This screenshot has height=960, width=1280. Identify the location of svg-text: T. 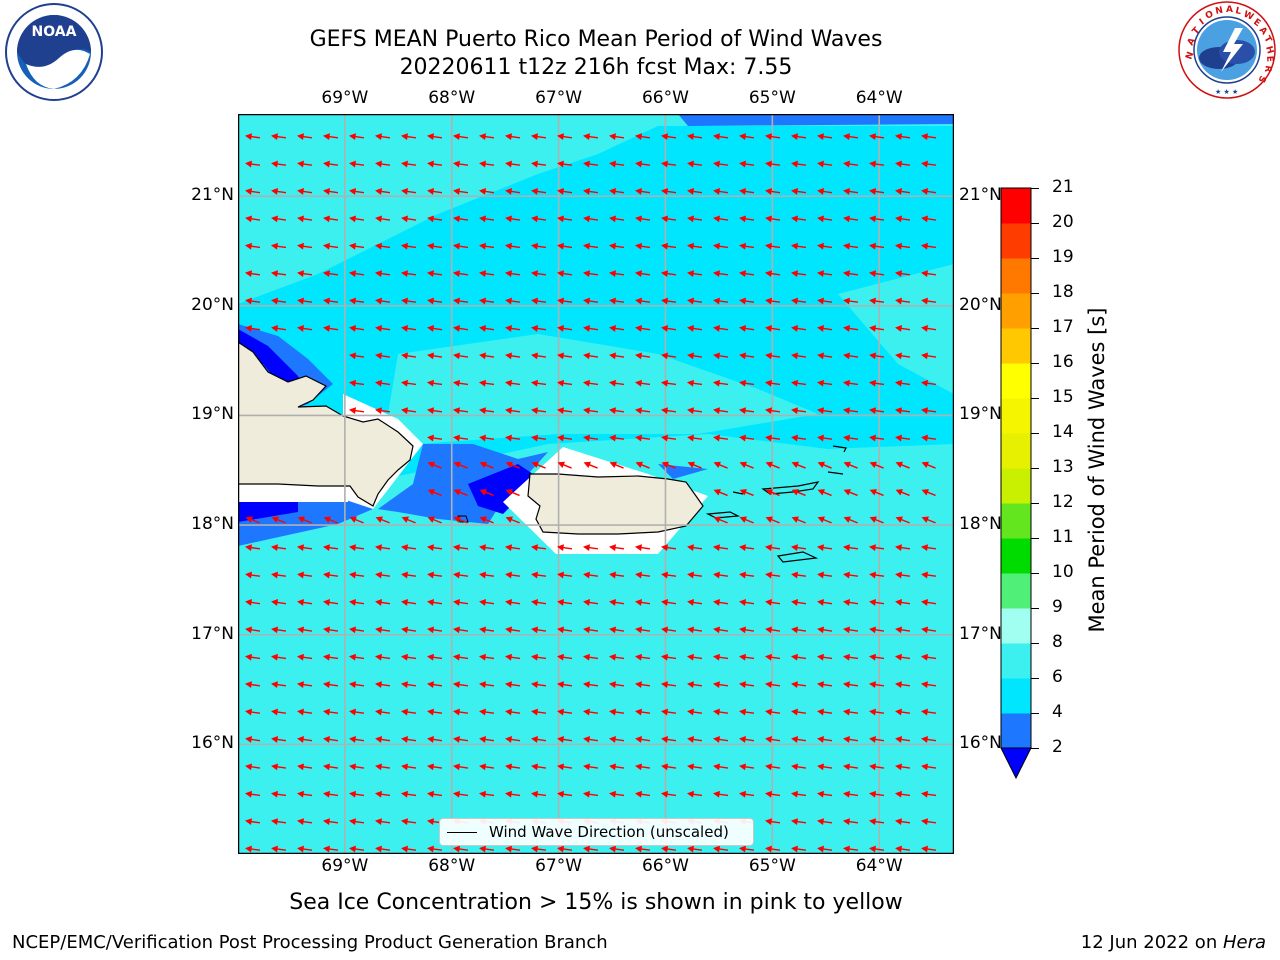
(1197, 31).